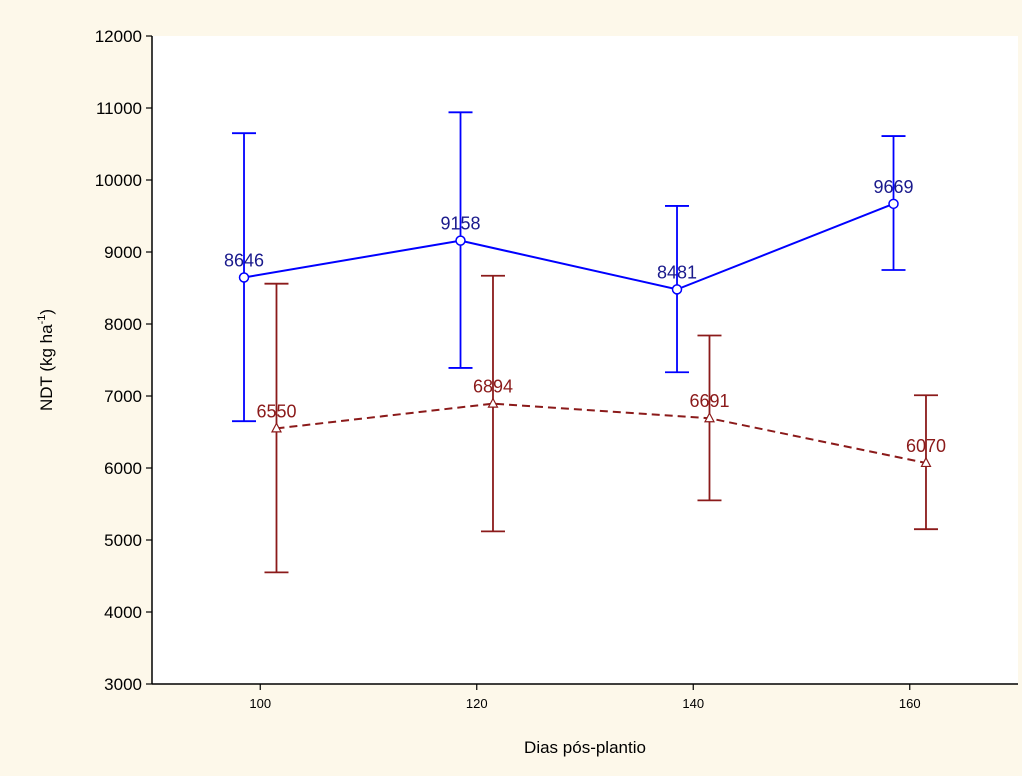  Describe the element at coordinates (244, 260) in the screenshot. I see `data-label: 8646` at that location.